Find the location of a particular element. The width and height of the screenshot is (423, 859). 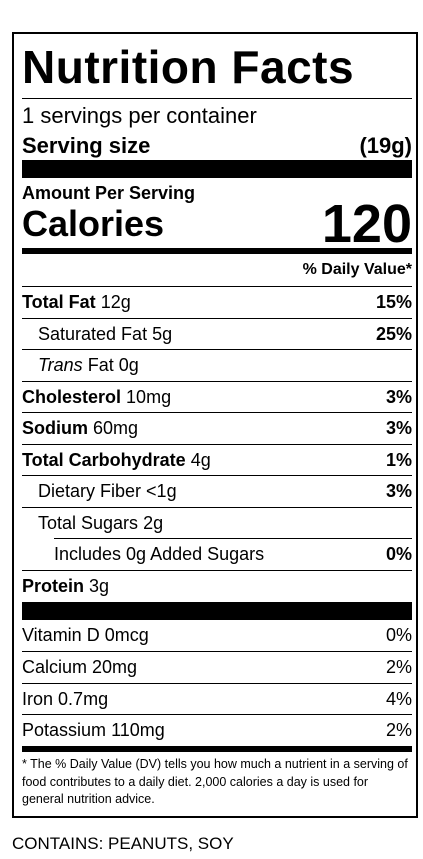

vitamin-row: Potassium 110mg 2% is located at coordinates (217, 730).